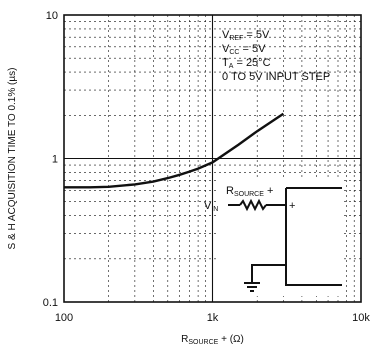 This screenshot has width=375, height=352. What do you see at coordinates (280, 237) in the screenshot?
I see `schematic-background` at bounding box center [280, 237].